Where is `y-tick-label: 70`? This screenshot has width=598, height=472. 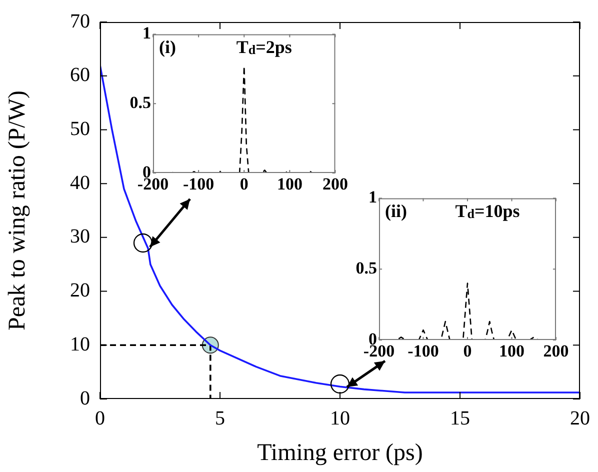 y-tick-label: 70 is located at coordinates (80, 21).